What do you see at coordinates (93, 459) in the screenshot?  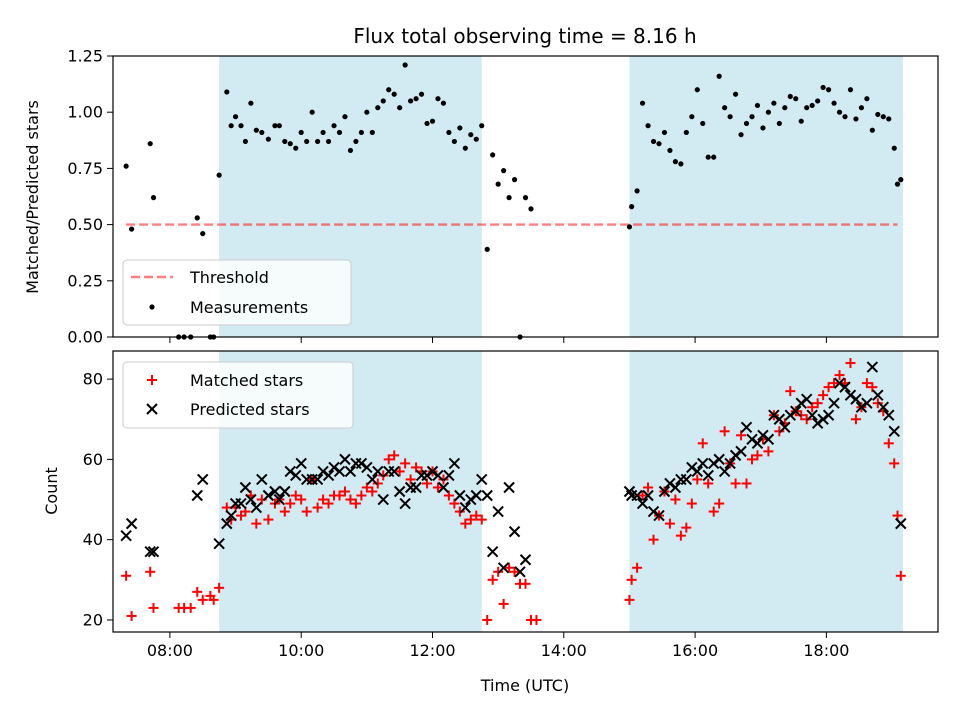 I see `bottom-ytick-label-2: 60` at bounding box center [93, 459].